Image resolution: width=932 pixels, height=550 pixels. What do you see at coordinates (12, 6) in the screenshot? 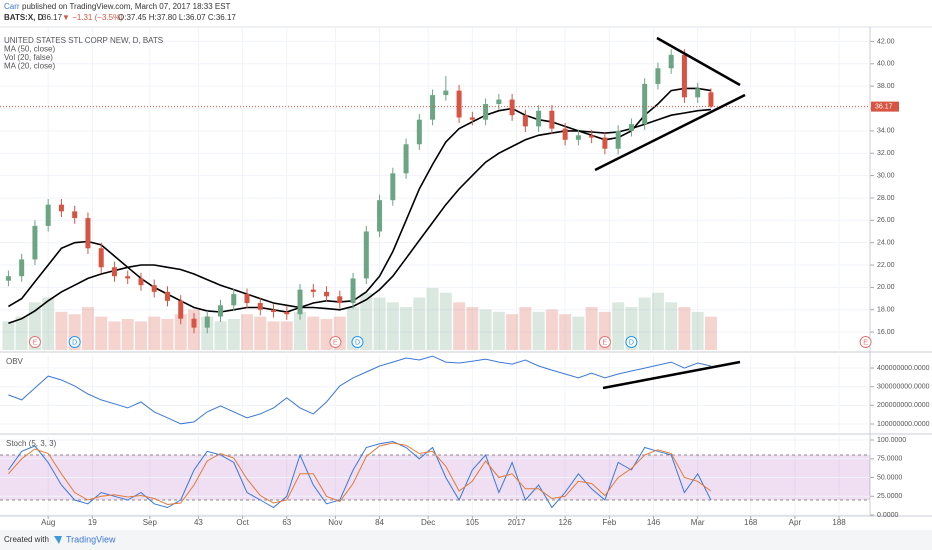
I see `author: Carr` at bounding box center [12, 6].